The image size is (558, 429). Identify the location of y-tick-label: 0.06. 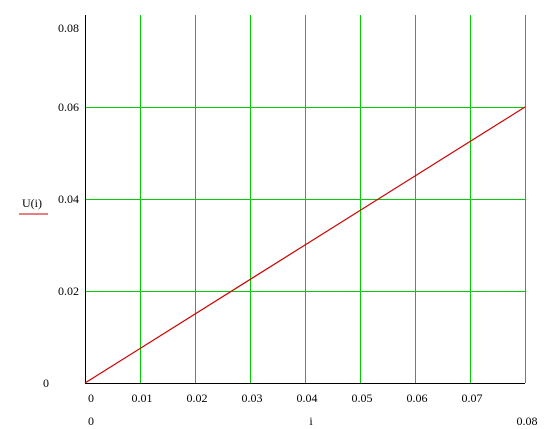
(68, 107).